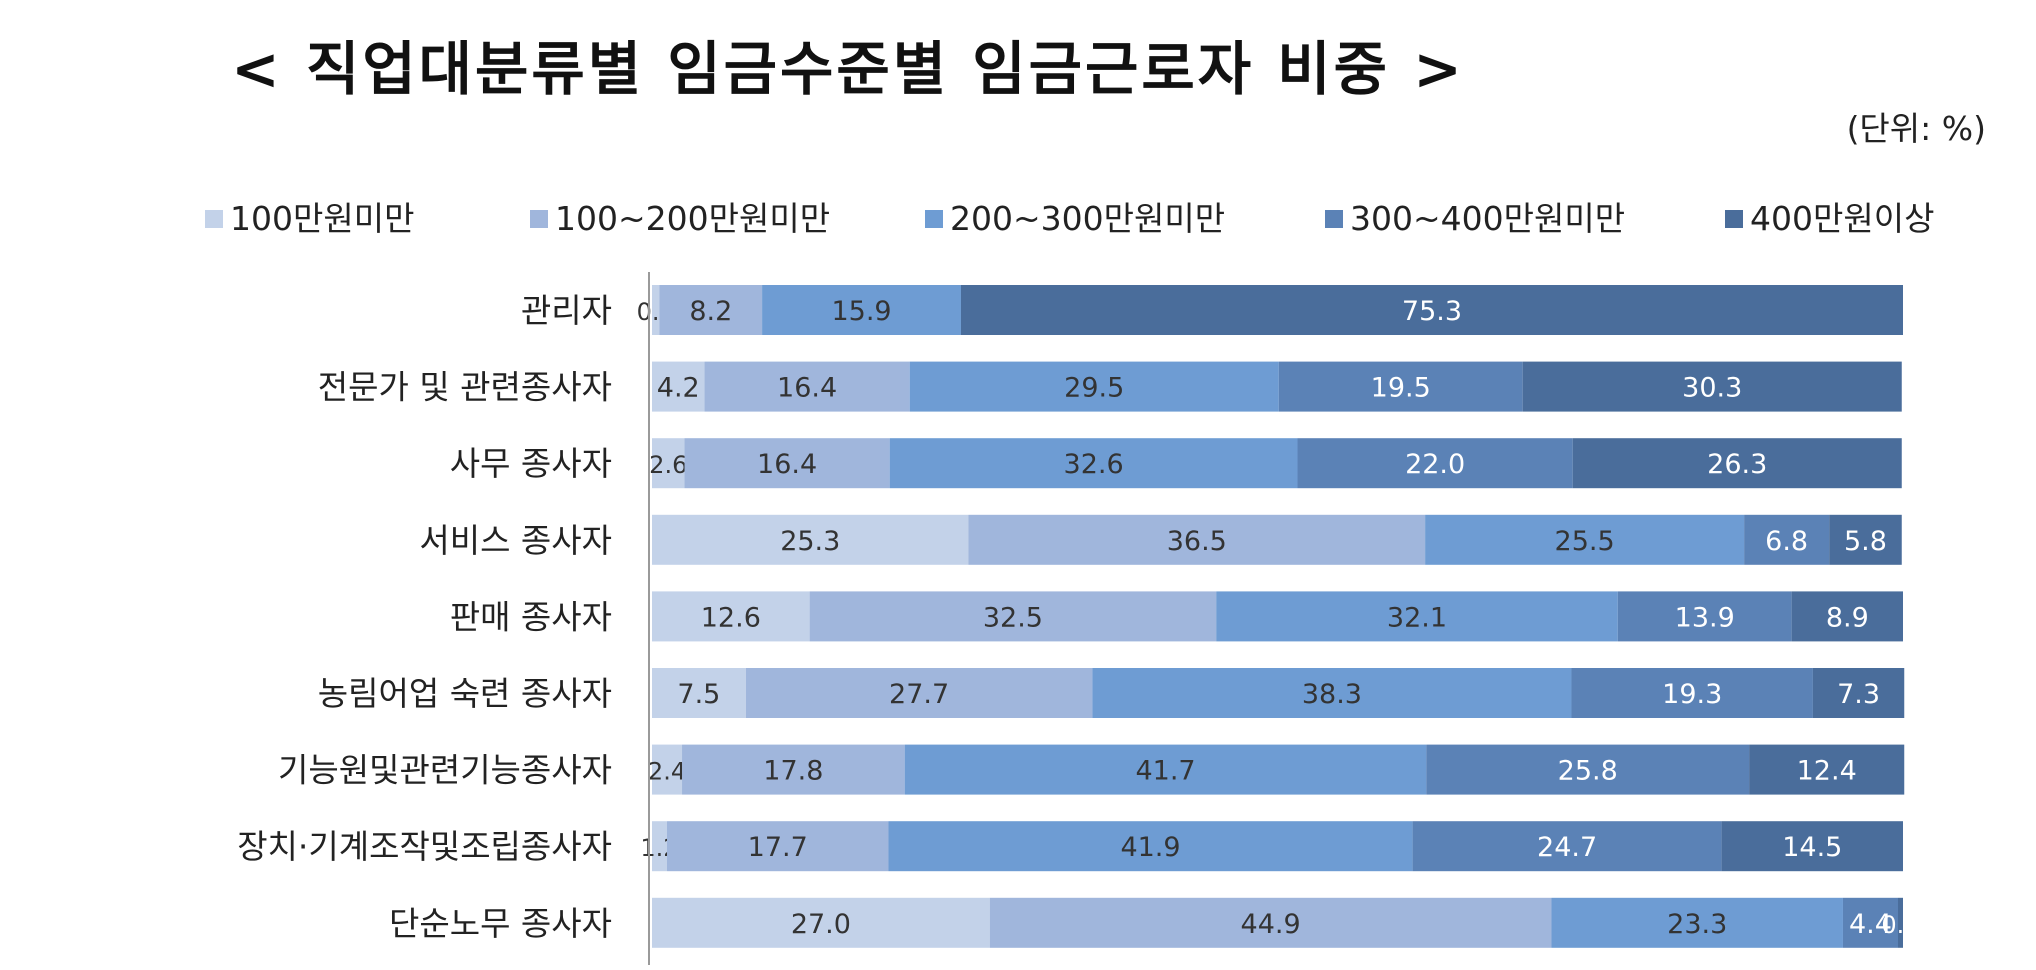  Describe the element at coordinates (1916, 128) in the screenshot. I see `unit-label: (단위: %)` at that location.